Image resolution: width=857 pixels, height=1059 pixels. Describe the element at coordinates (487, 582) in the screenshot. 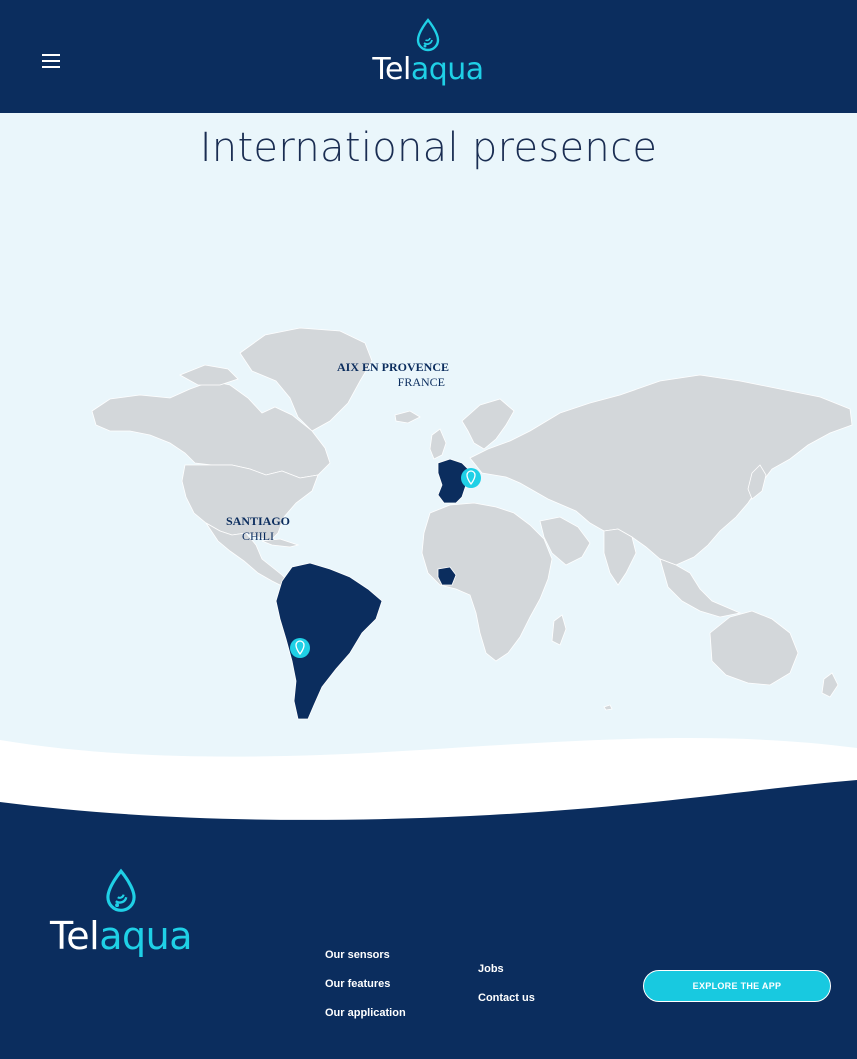

I see `map-africa` at that location.